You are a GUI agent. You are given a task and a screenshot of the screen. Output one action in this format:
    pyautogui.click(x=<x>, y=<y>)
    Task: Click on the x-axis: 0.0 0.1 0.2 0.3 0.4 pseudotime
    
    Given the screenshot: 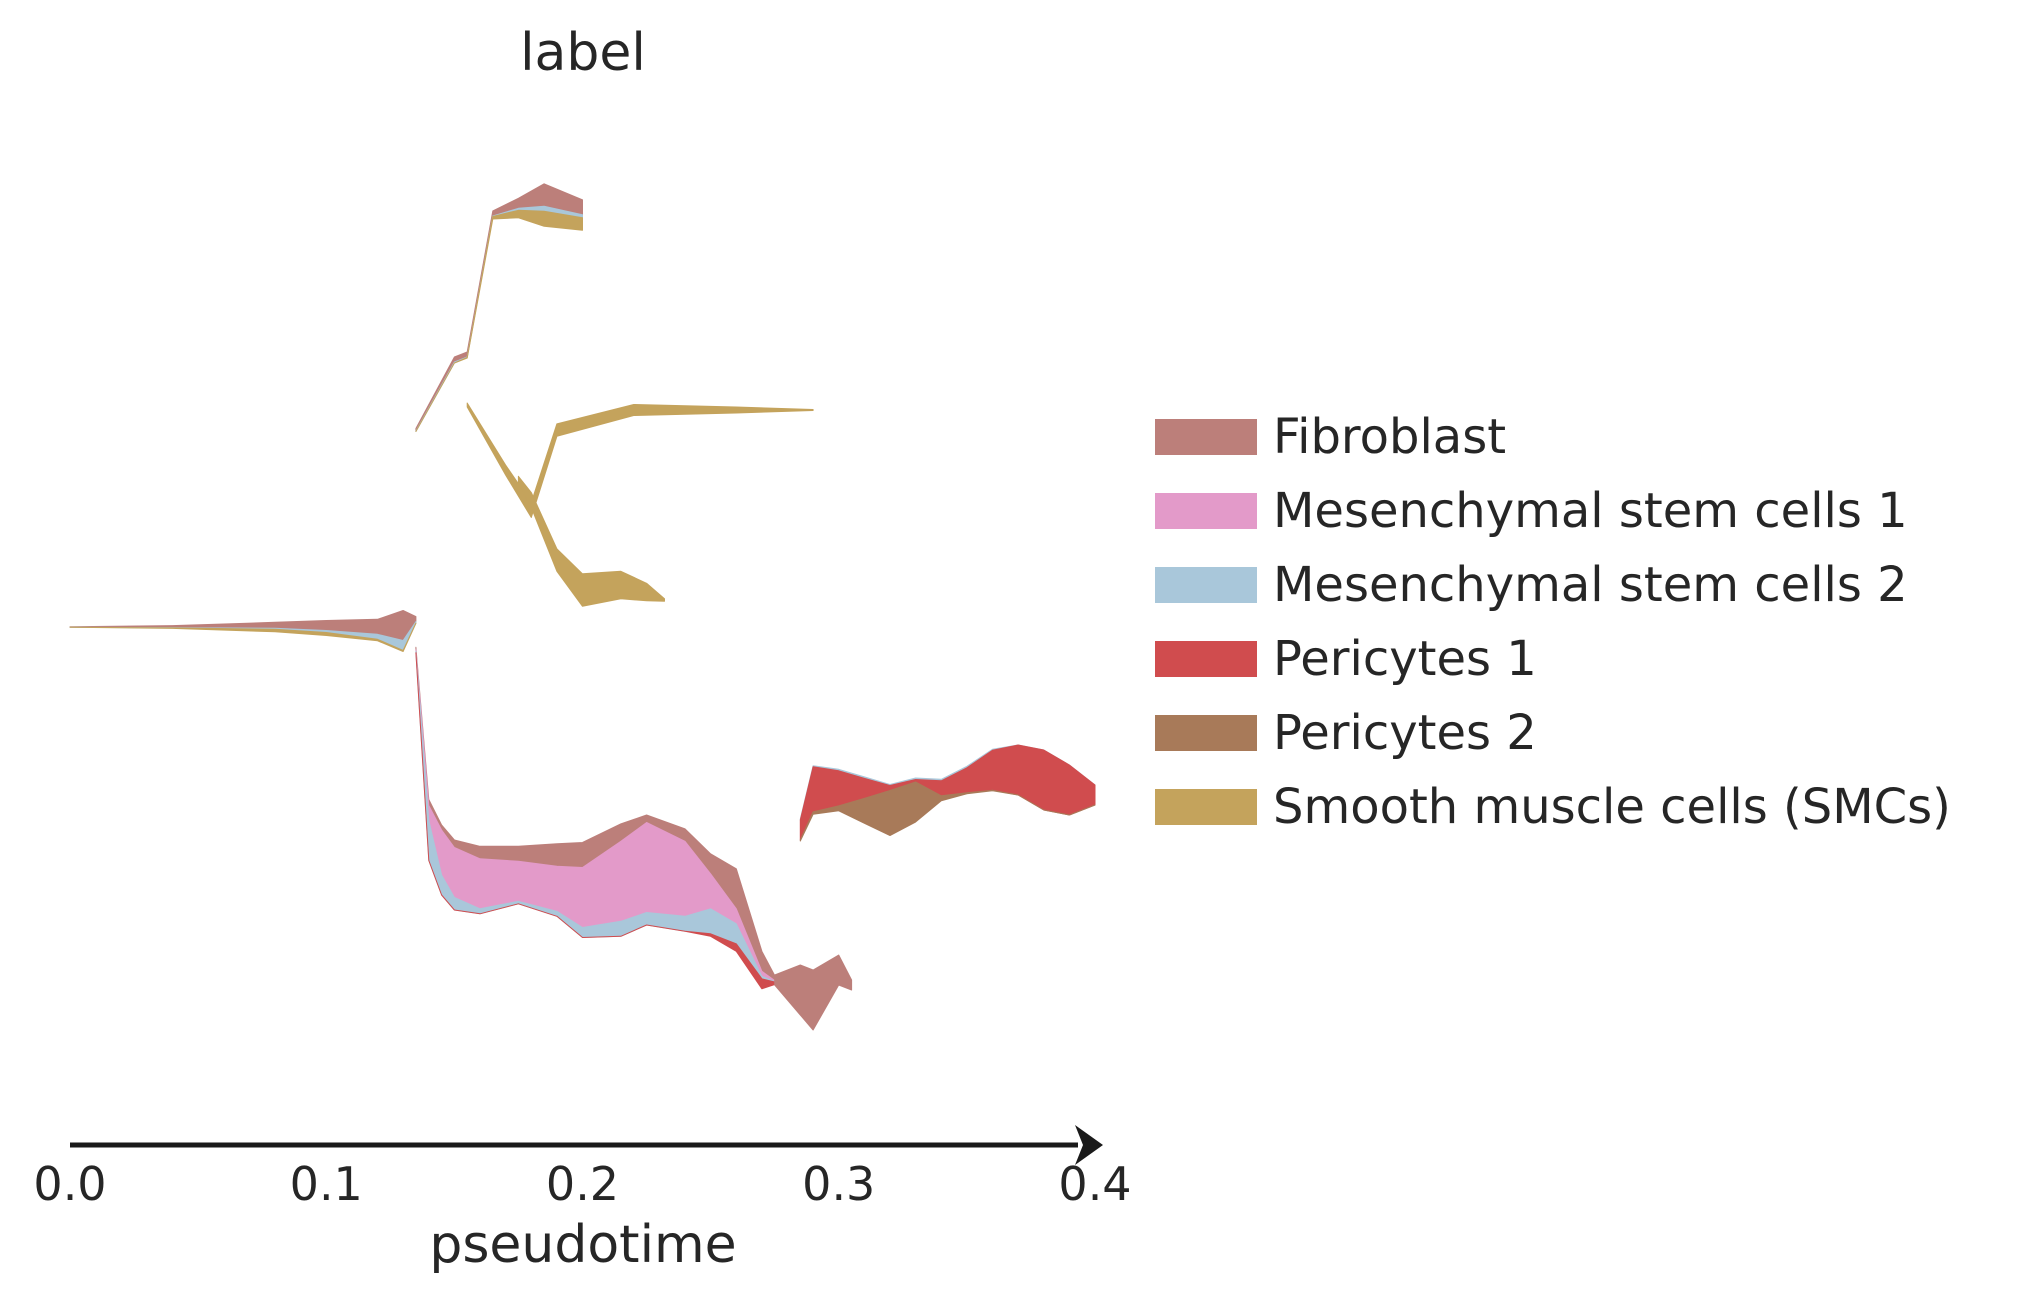 What is the action you would take?
    pyautogui.click(x=582, y=1200)
    